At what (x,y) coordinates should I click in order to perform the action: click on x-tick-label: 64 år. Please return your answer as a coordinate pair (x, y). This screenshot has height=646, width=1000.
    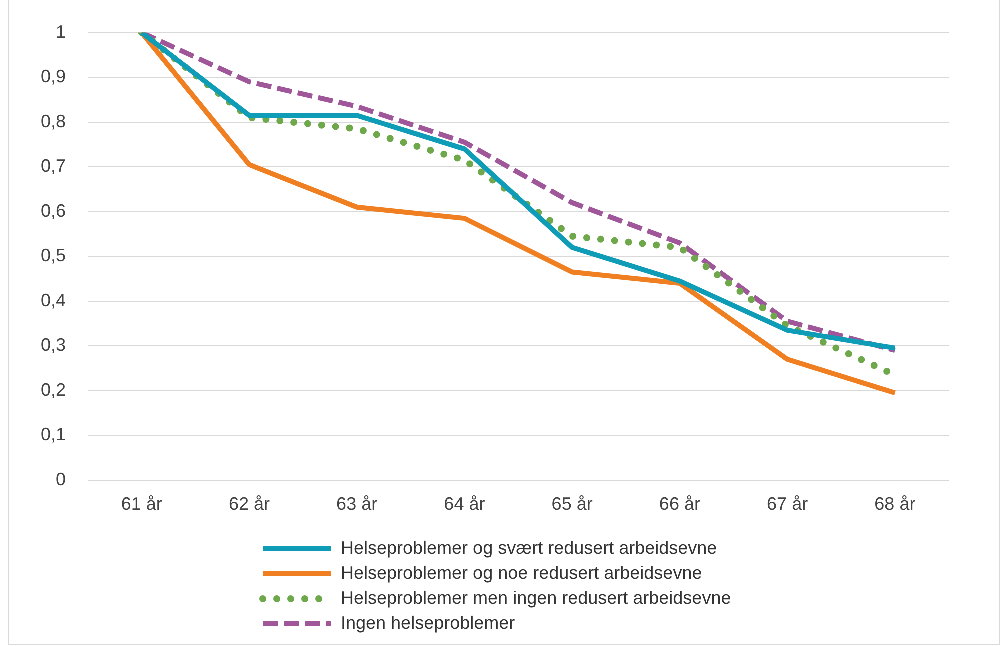
    Looking at the image, I should click on (465, 504).